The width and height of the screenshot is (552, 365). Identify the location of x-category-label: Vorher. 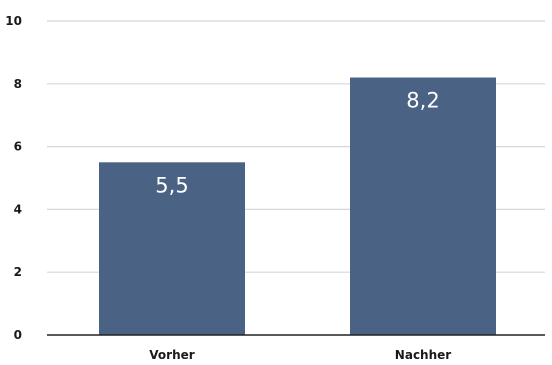
(171, 355).